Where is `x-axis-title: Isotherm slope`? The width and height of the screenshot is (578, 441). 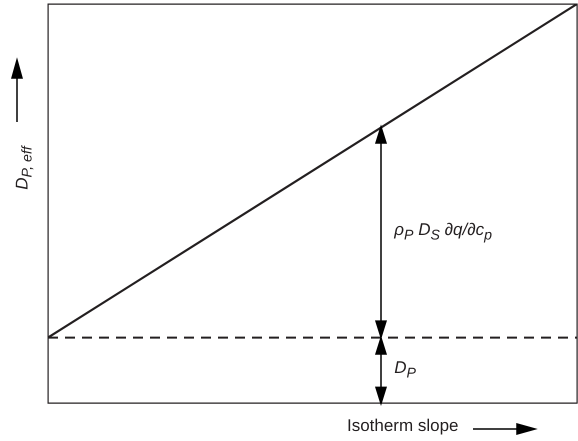
x-axis-title: Isotherm slope is located at coordinates (402, 426).